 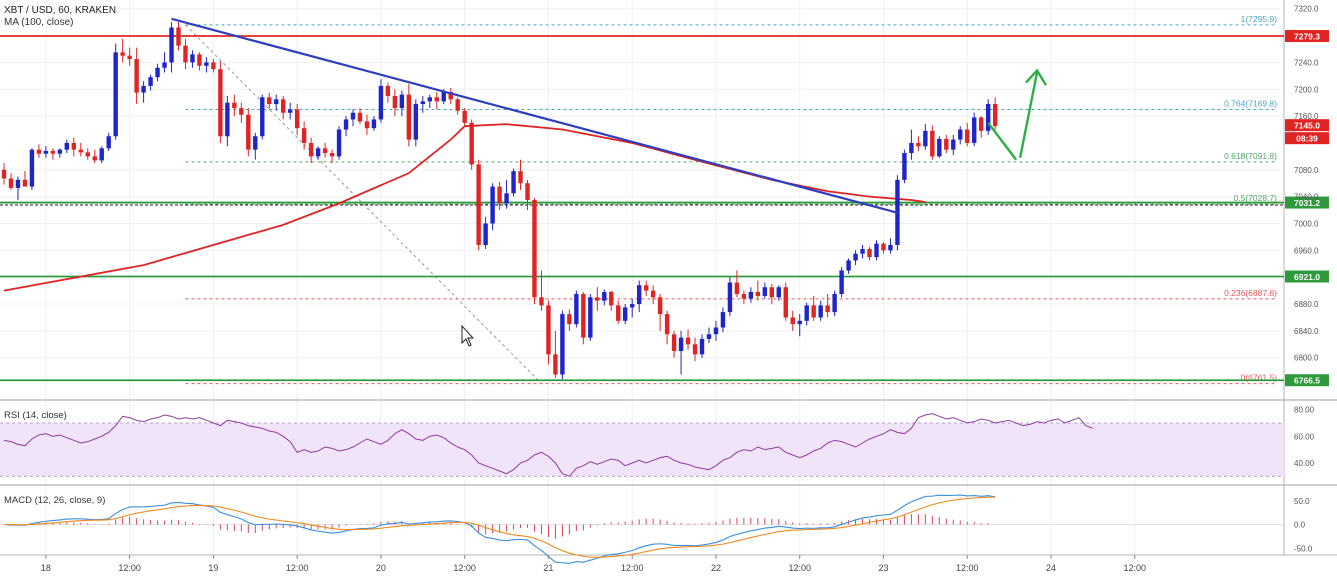 I want to click on price-tick-label: 7240.0, so click(x=1306, y=62).